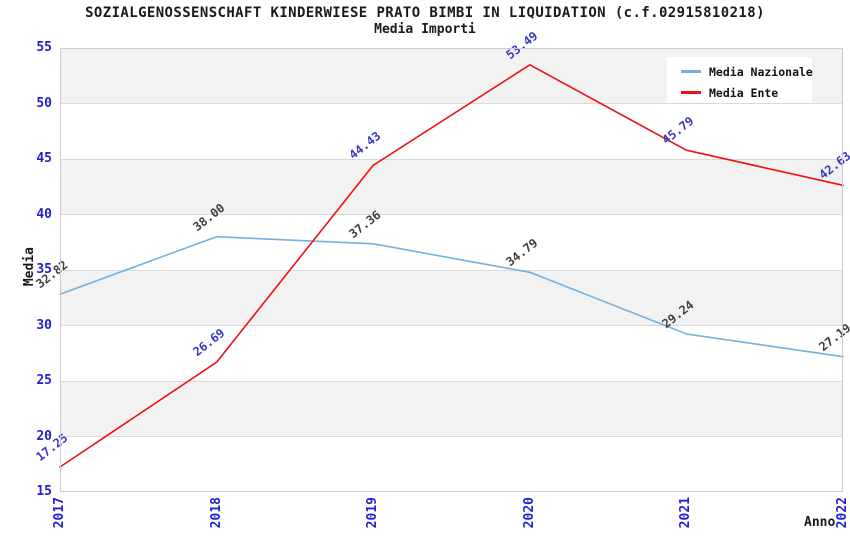 This screenshot has width=850, height=550. Describe the element at coordinates (44, 325) in the screenshot. I see `y-tick-label: 30` at that location.